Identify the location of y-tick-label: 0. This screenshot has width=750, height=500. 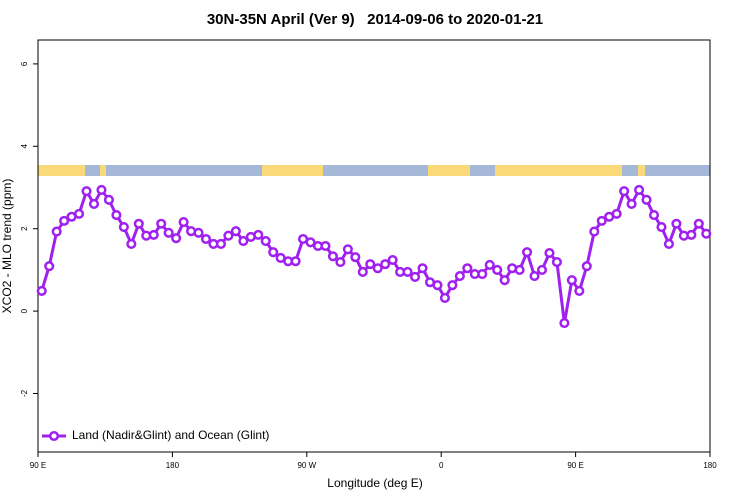
(24, 310).